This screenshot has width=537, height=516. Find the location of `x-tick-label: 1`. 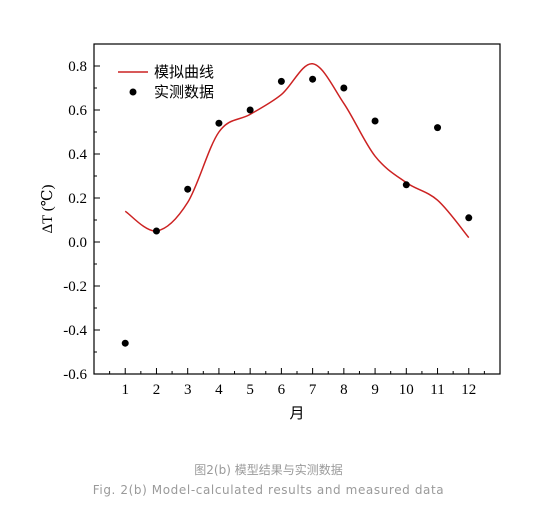

x-tick-label: 1 is located at coordinates (125, 390).